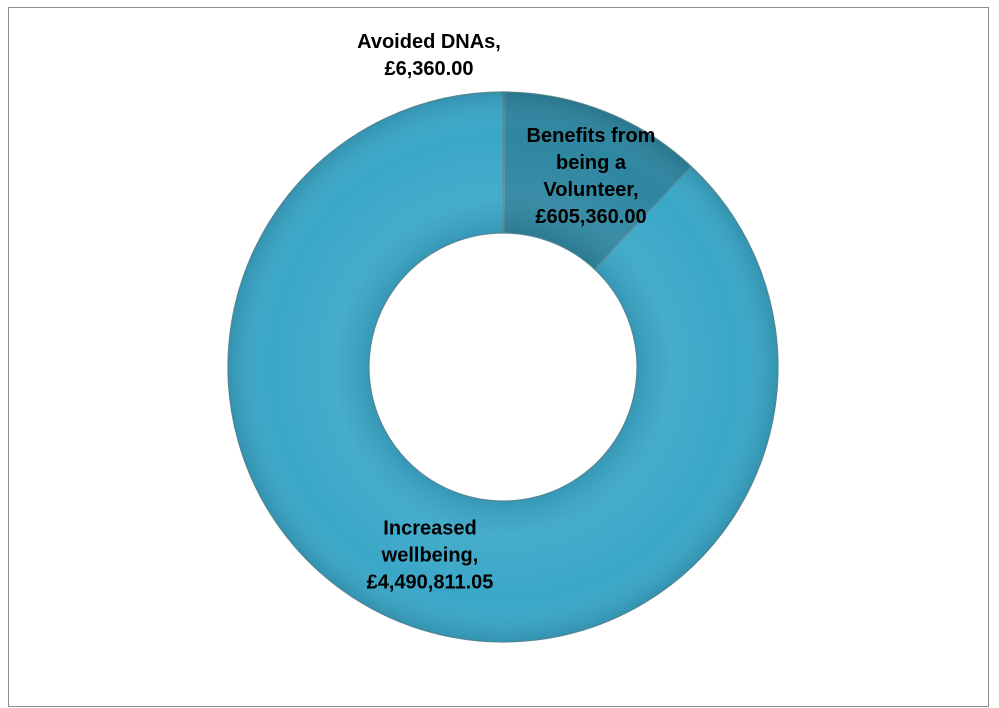 The image size is (999, 708). Describe the element at coordinates (590, 163) in the screenshot. I see `data-label-line: being a` at that location.